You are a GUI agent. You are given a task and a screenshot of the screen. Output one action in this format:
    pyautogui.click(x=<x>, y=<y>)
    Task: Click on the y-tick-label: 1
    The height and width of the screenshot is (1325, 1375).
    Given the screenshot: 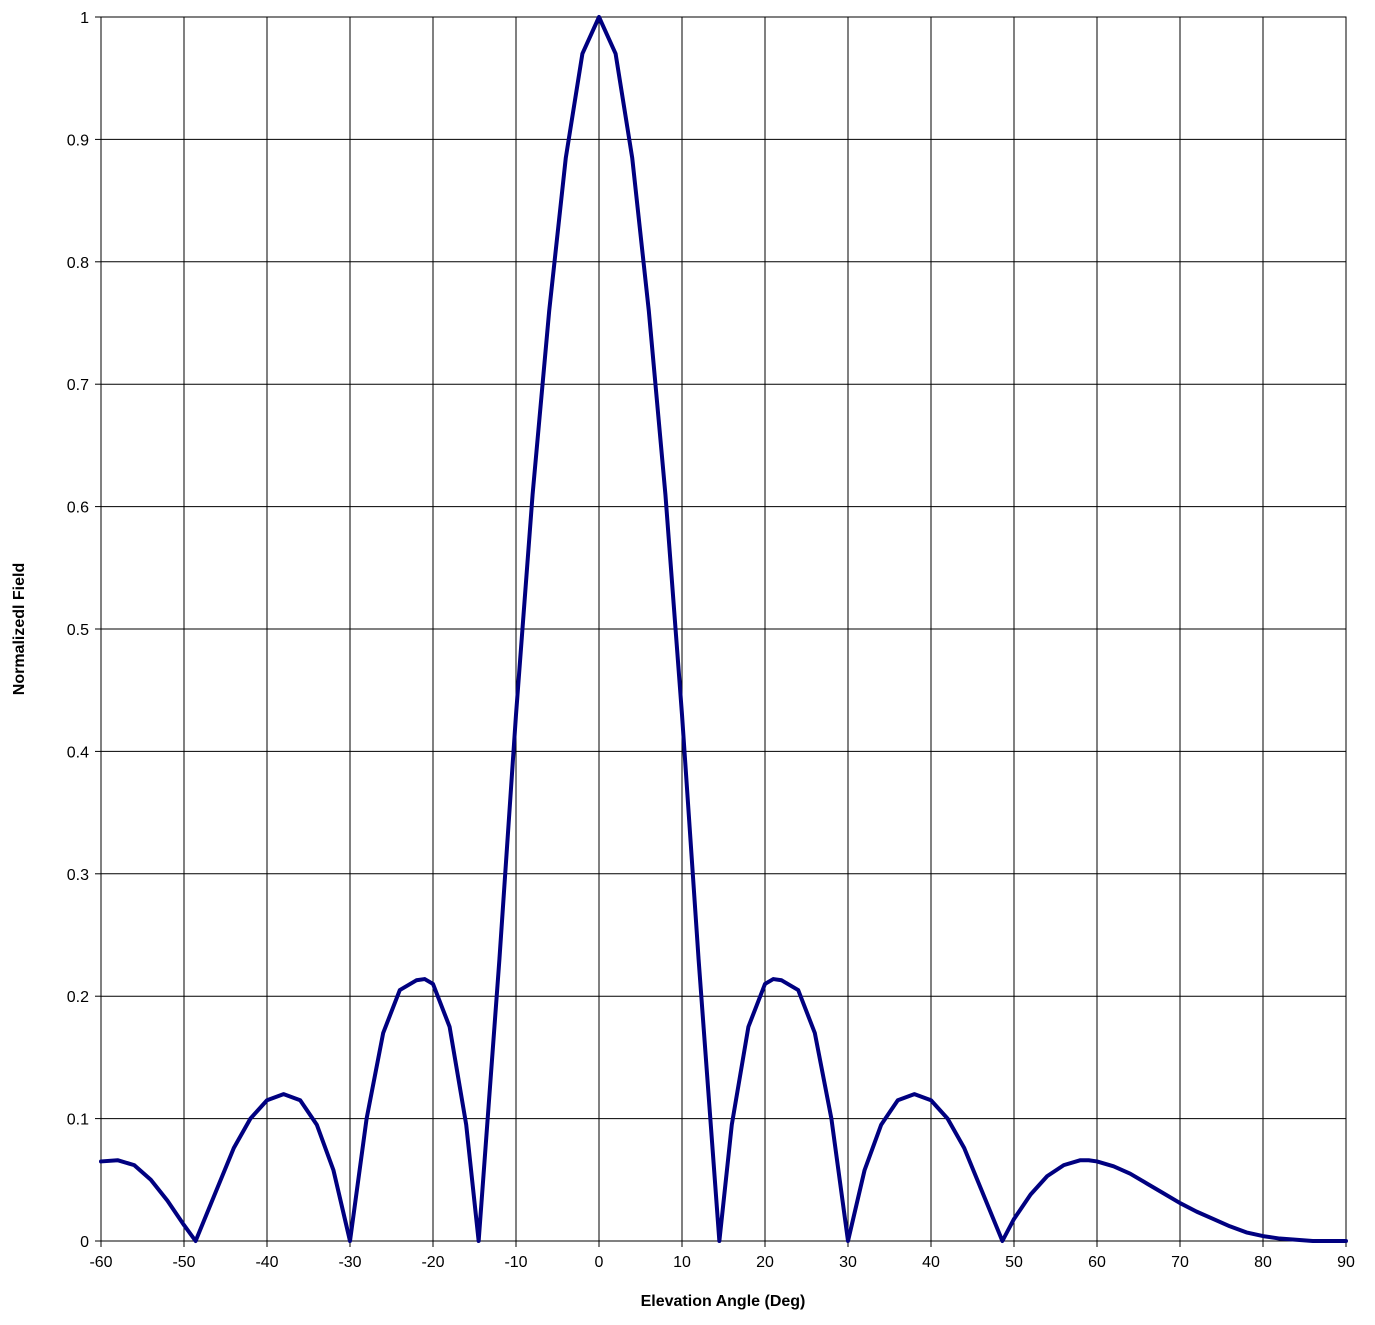 What is the action you would take?
    pyautogui.click(x=84, y=18)
    